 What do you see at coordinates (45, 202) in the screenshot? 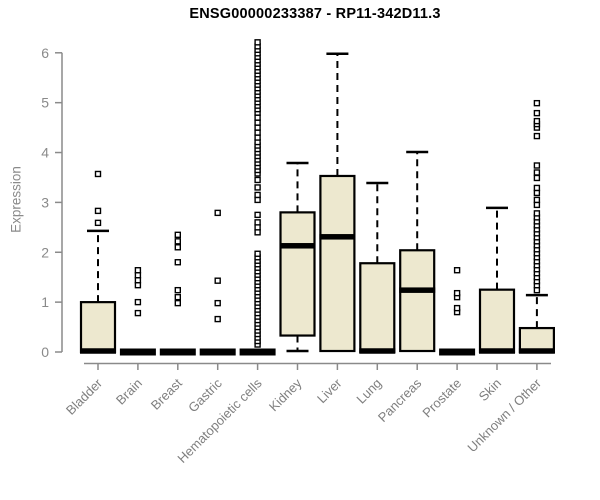
I see `y-tick-label-3: 3` at bounding box center [45, 202].